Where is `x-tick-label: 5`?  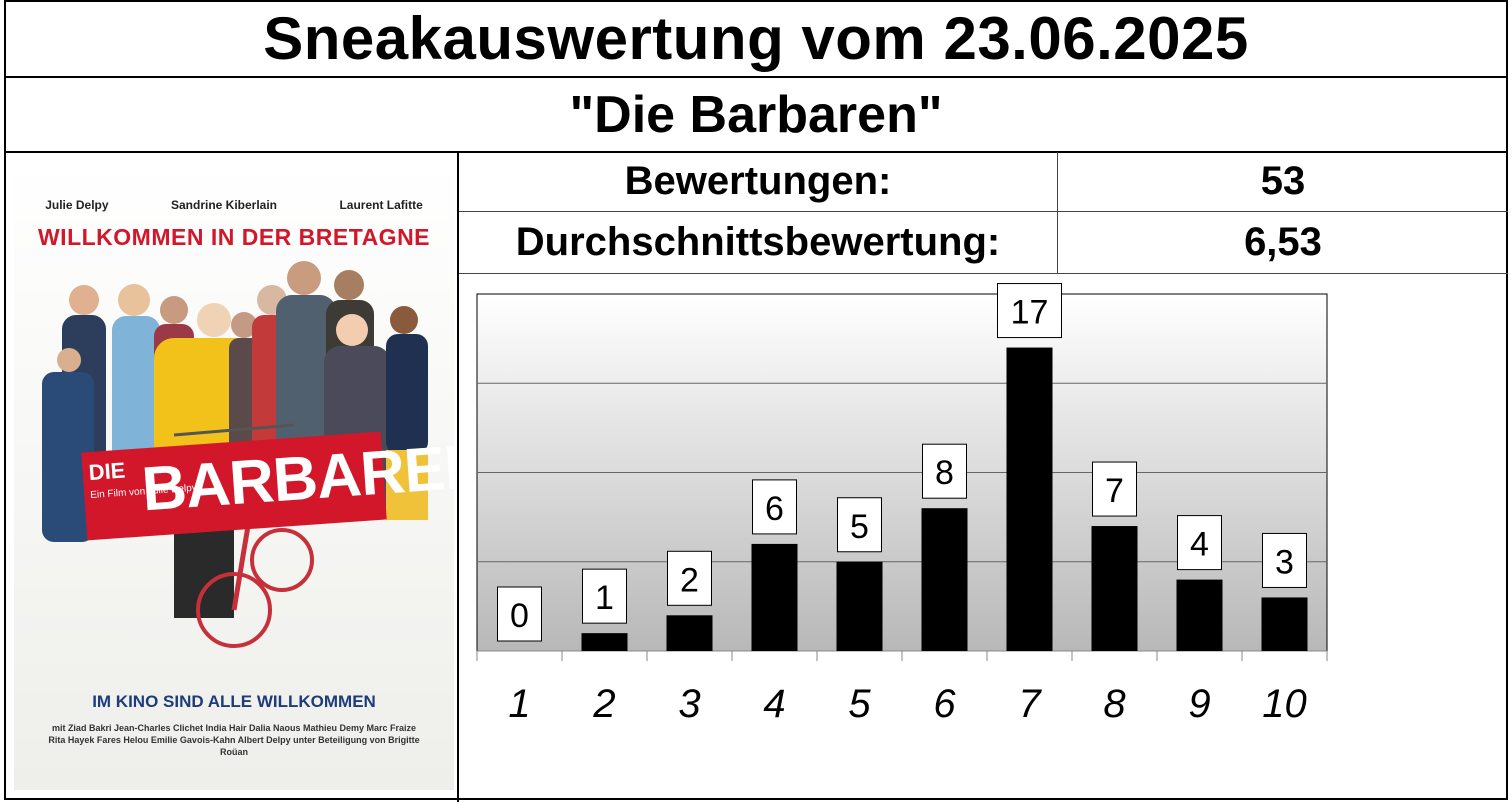 x-tick-label: 5 is located at coordinates (859, 704).